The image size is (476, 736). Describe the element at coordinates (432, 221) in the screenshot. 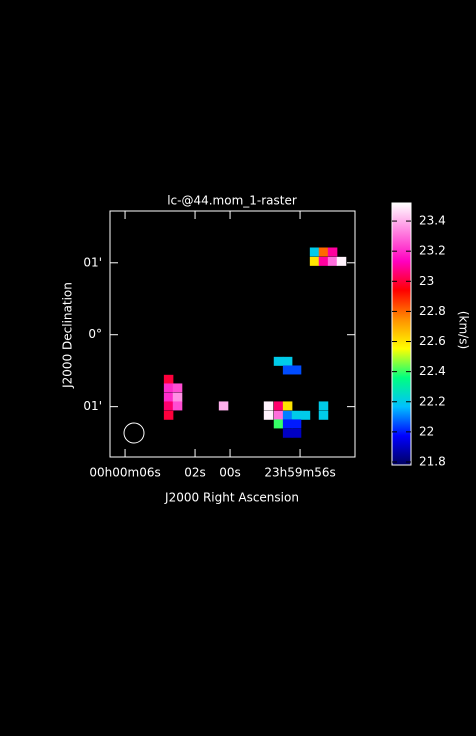

I see `colorbar-tick-label: 23.4` at that location.